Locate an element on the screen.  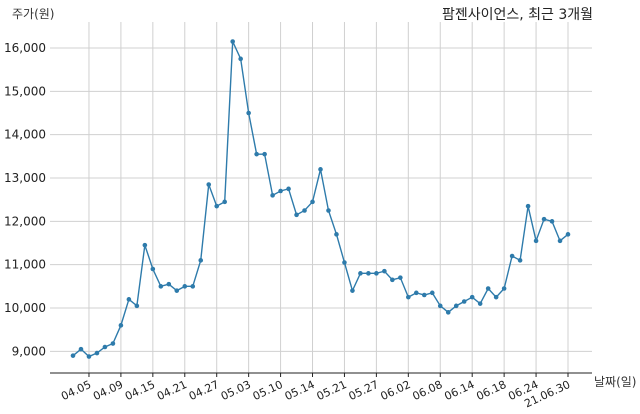
x-axis-title: 날짜(일) is located at coordinates (615, 382).